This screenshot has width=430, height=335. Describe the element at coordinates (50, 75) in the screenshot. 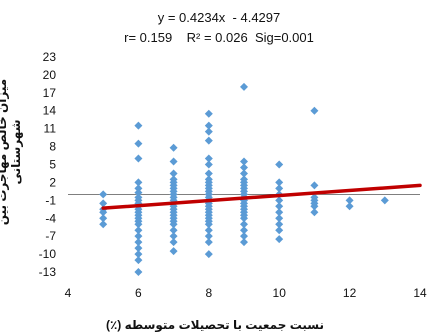

I see `y-tick-label: 20` at that location.